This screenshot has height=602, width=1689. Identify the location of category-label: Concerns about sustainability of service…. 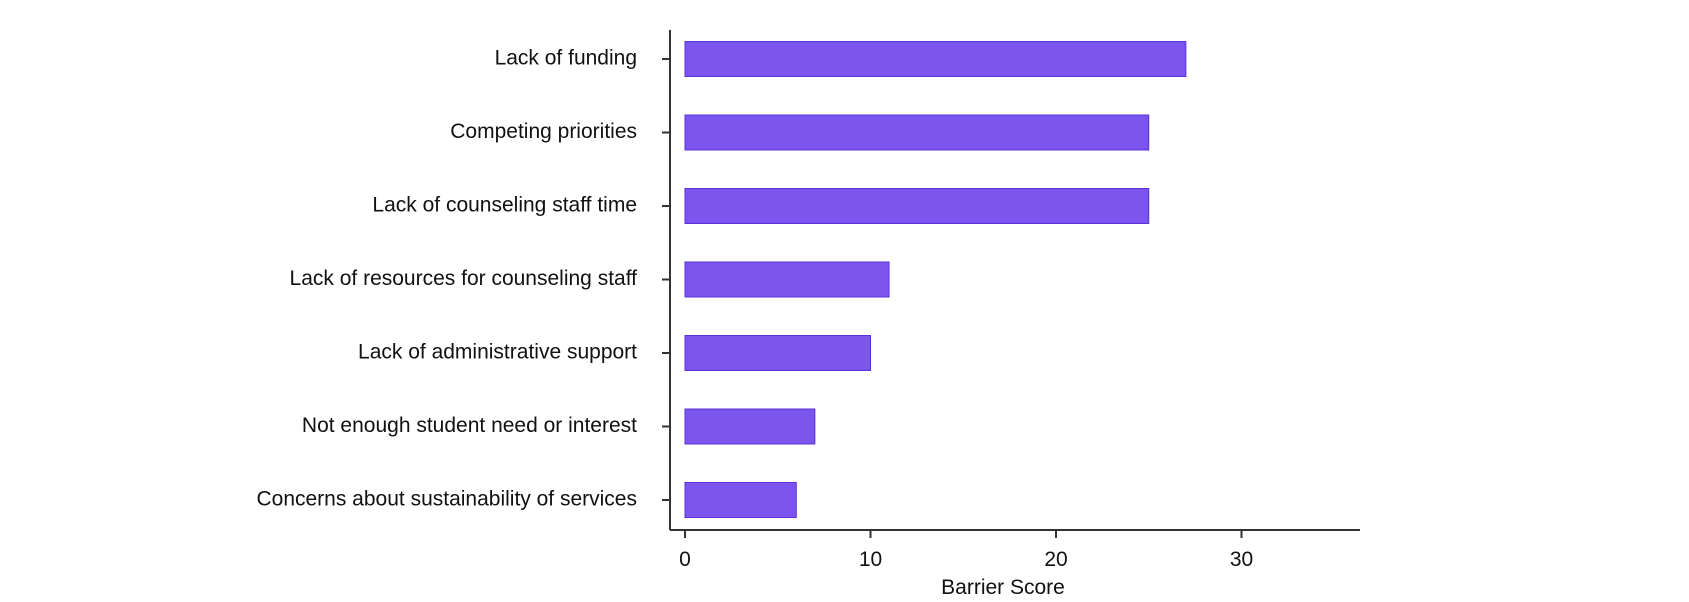
(446, 499).